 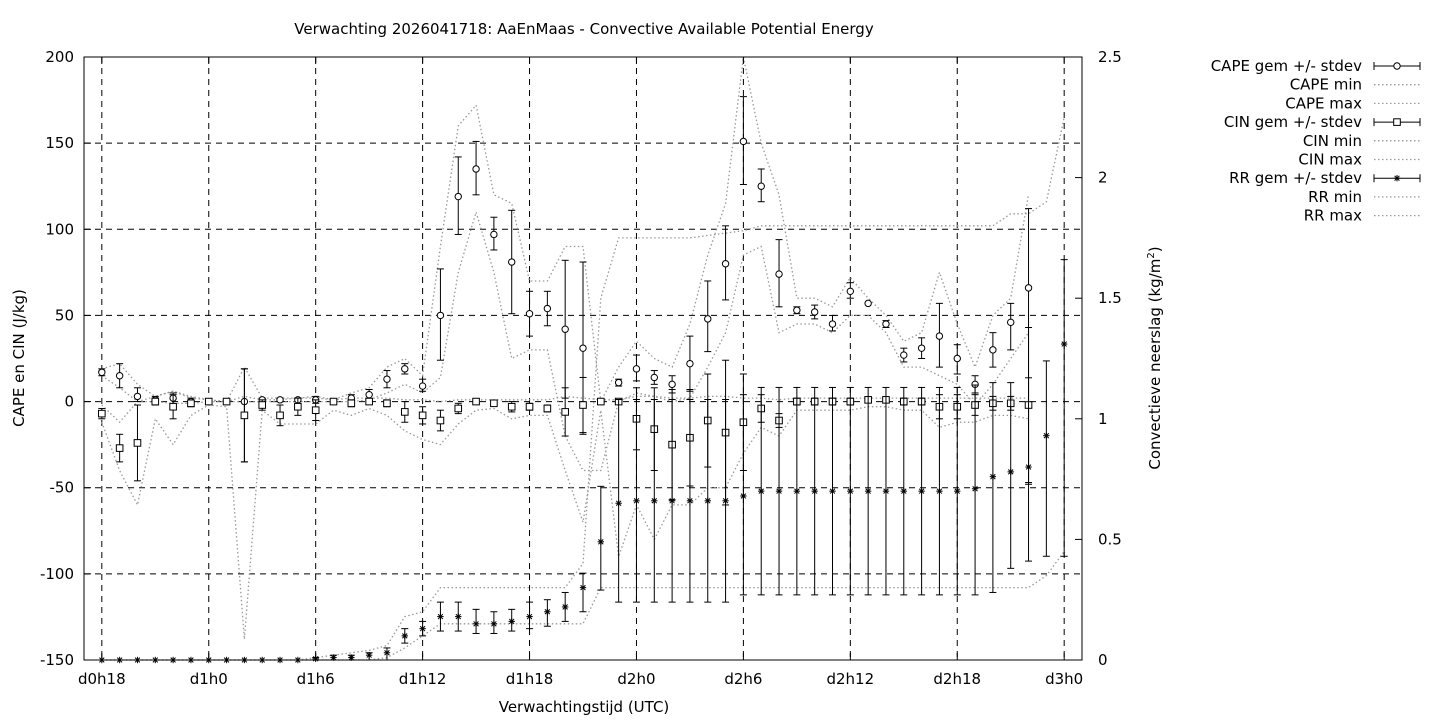 I want to click on y2-tick-label: 2, so click(x=1103, y=178).